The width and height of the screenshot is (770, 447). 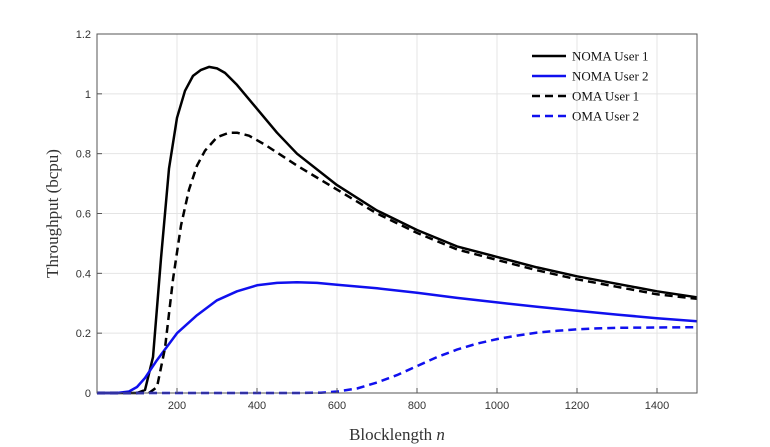 What do you see at coordinates (605, 116) in the screenshot?
I see `legend-entry-4: OMA User 2` at bounding box center [605, 116].